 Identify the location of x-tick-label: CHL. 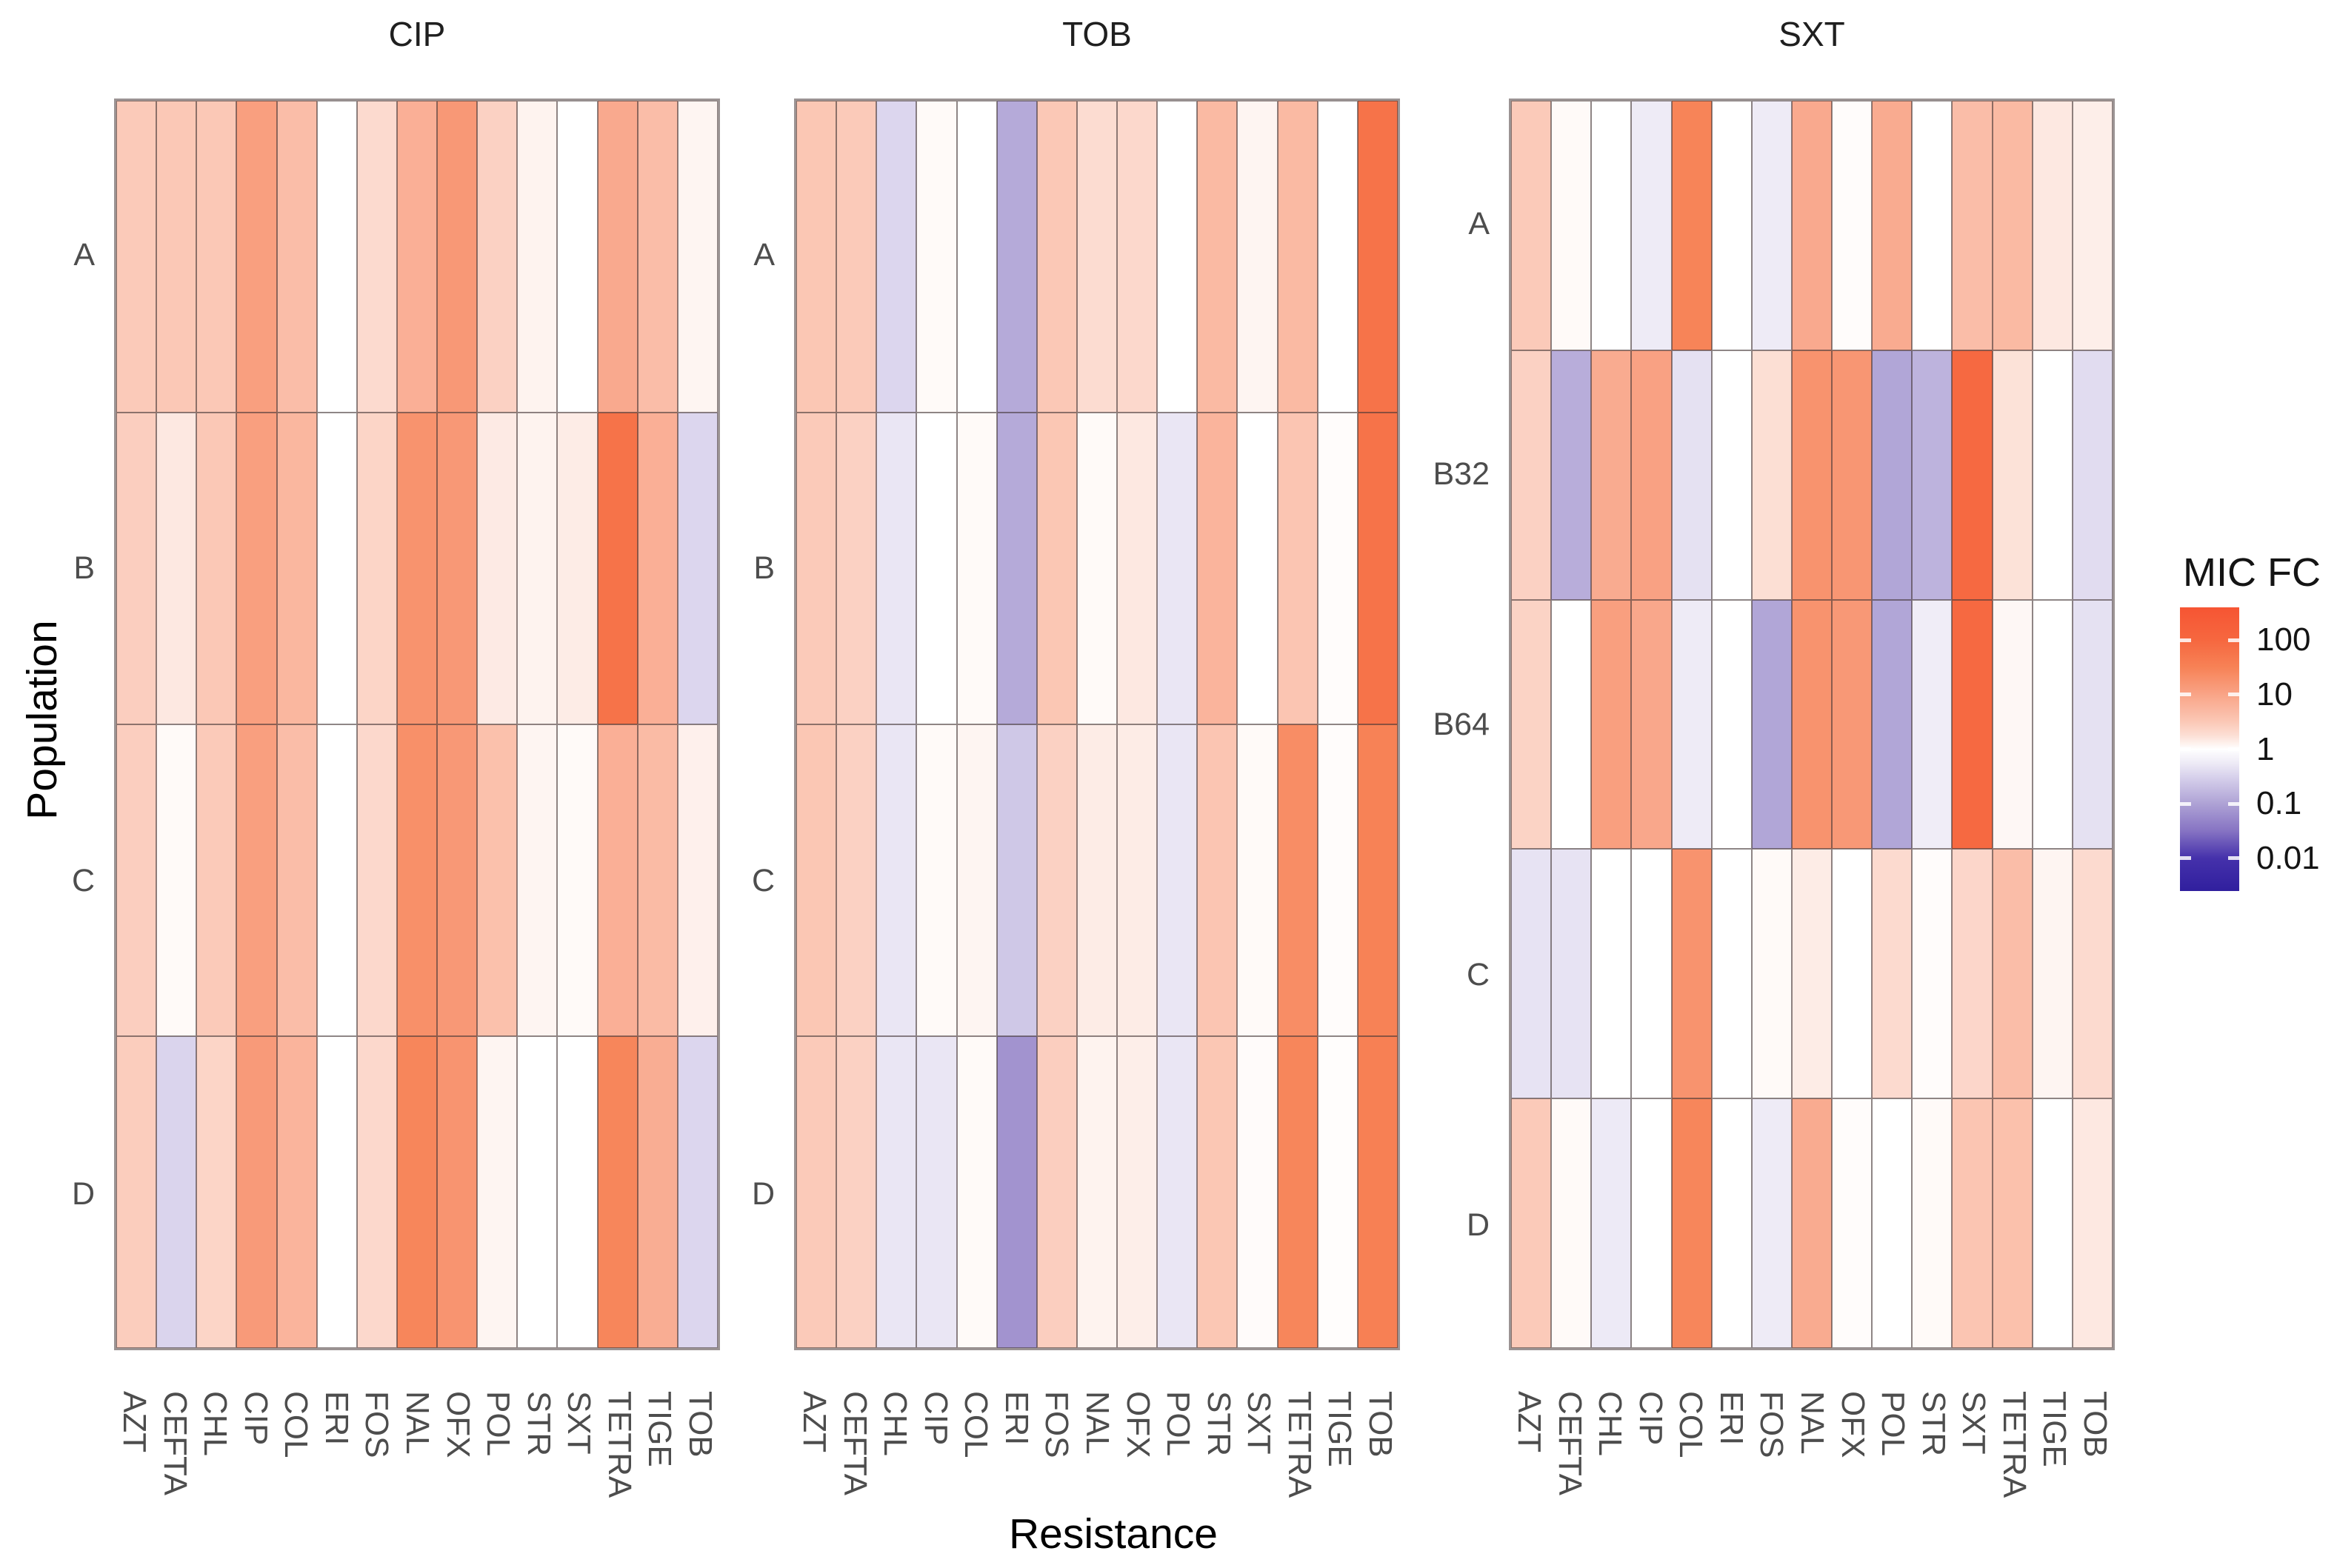
(895, 1424).